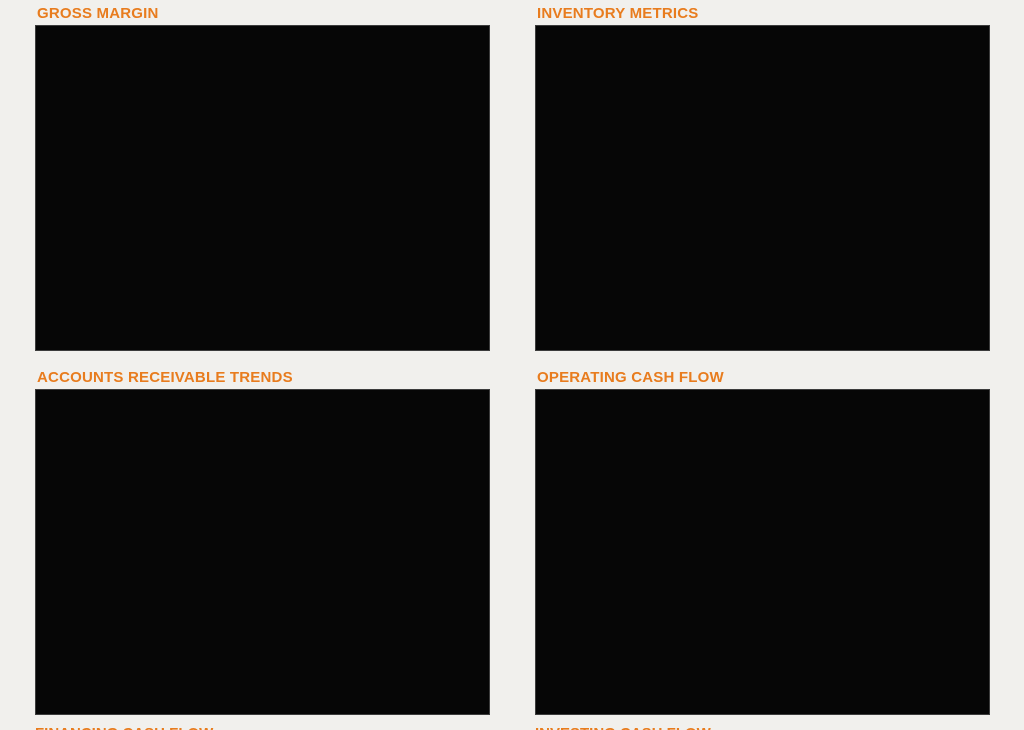 The image size is (1024, 730). I want to click on gross-margin-title: GROSS MARGIN, so click(98, 13).